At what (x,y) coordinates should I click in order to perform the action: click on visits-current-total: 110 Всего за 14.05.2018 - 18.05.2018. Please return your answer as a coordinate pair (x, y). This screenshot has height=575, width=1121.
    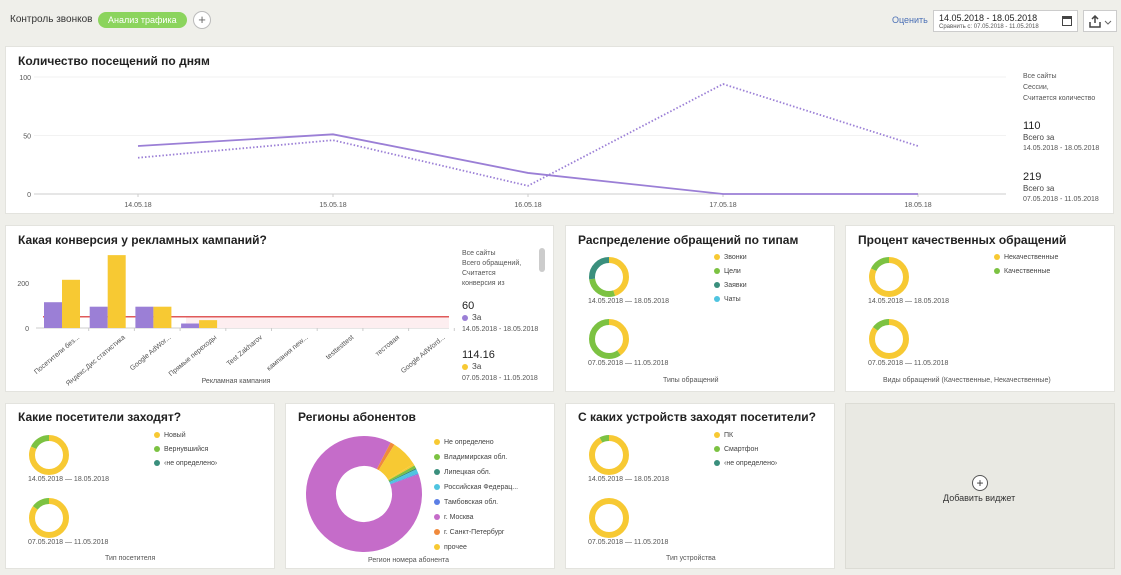
    Looking at the image, I should click on (1061, 137).